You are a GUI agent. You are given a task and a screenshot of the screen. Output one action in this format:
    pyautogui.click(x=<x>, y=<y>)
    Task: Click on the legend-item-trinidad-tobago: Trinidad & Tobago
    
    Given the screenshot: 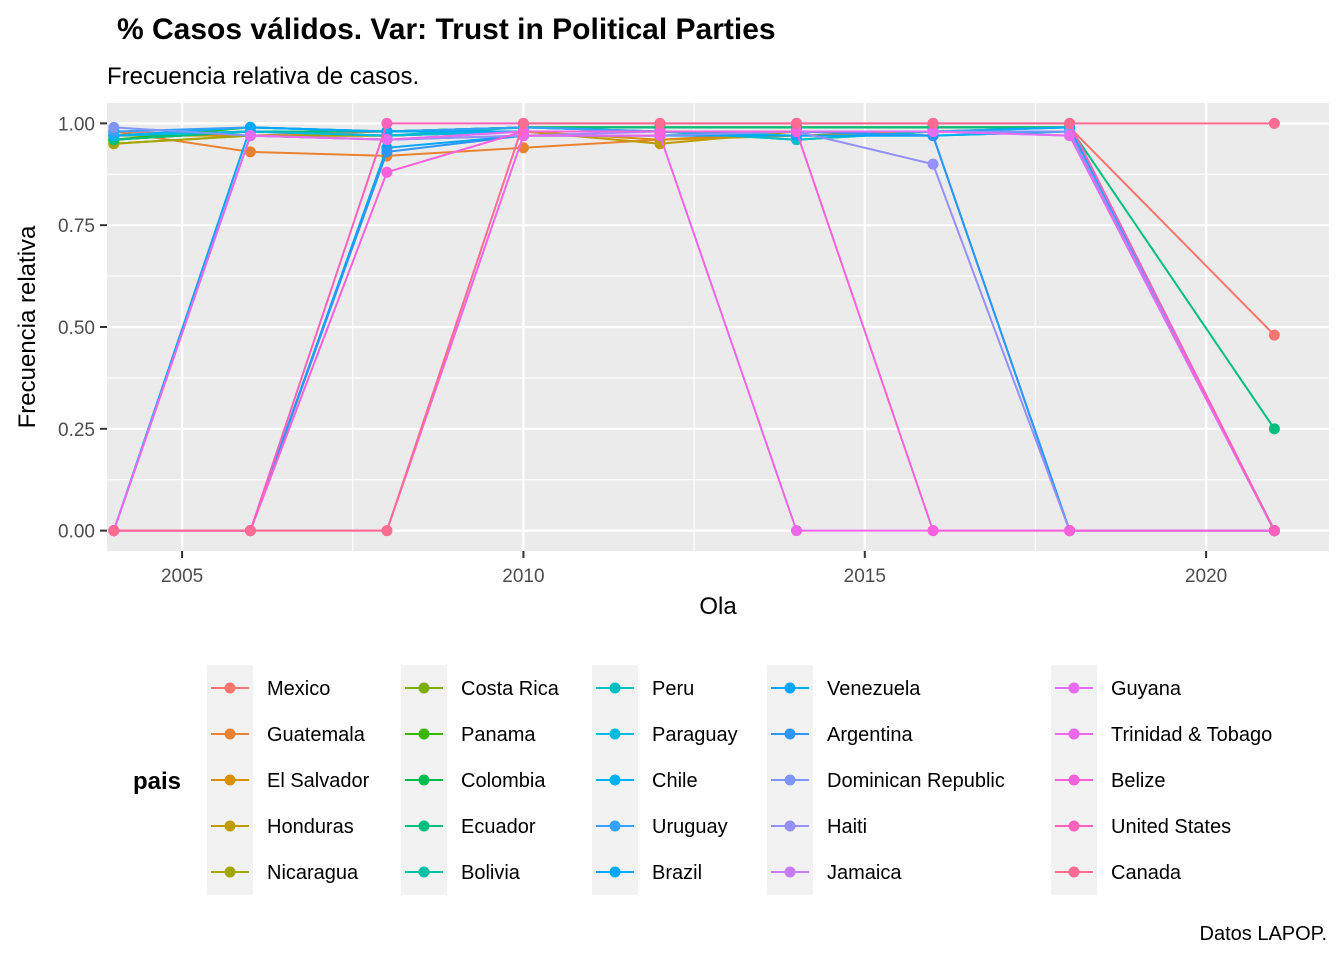 What is the action you would take?
    pyautogui.click(x=1161, y=734)
    